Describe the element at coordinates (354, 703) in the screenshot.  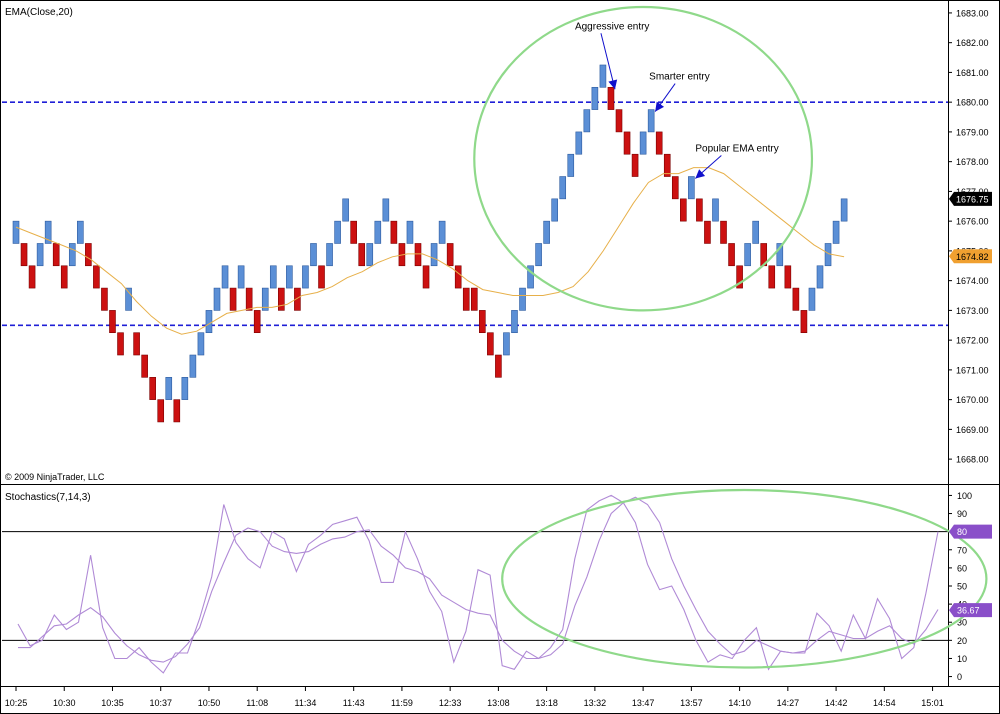
I see `time-tick-label: 11:43` at that location.